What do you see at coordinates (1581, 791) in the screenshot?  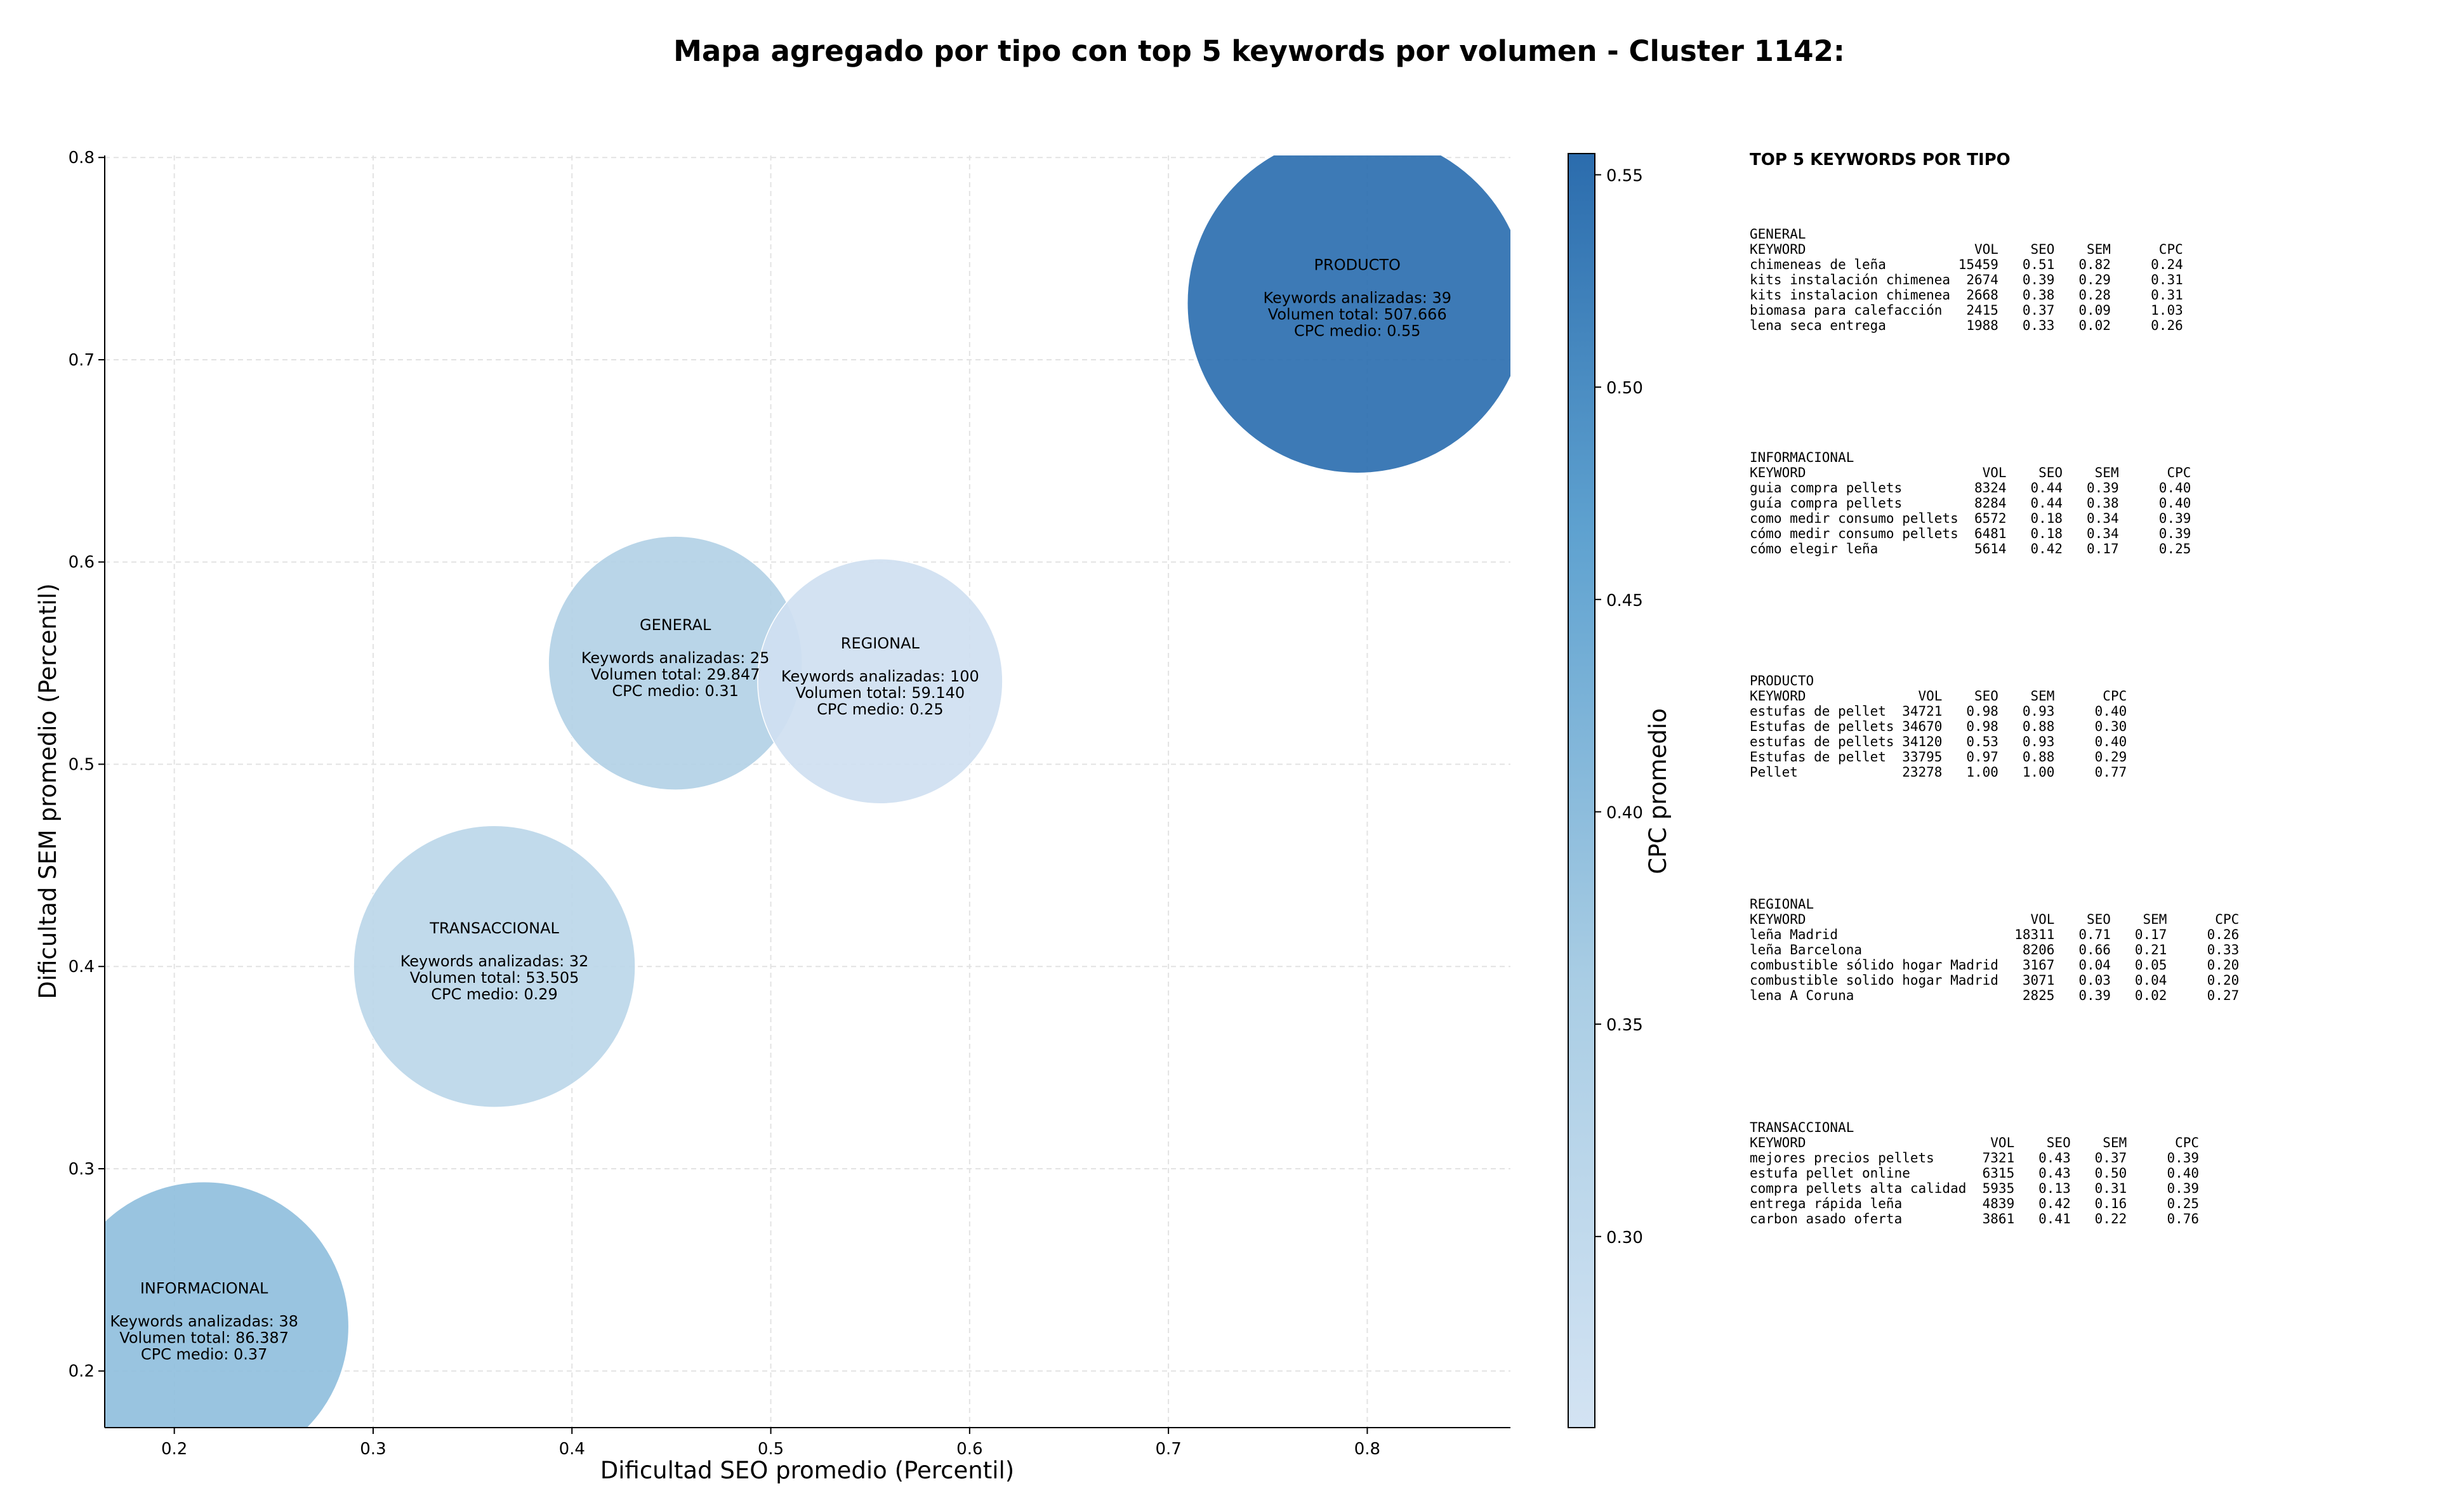 I see `colorbar` at bounding box center [1581, 791].